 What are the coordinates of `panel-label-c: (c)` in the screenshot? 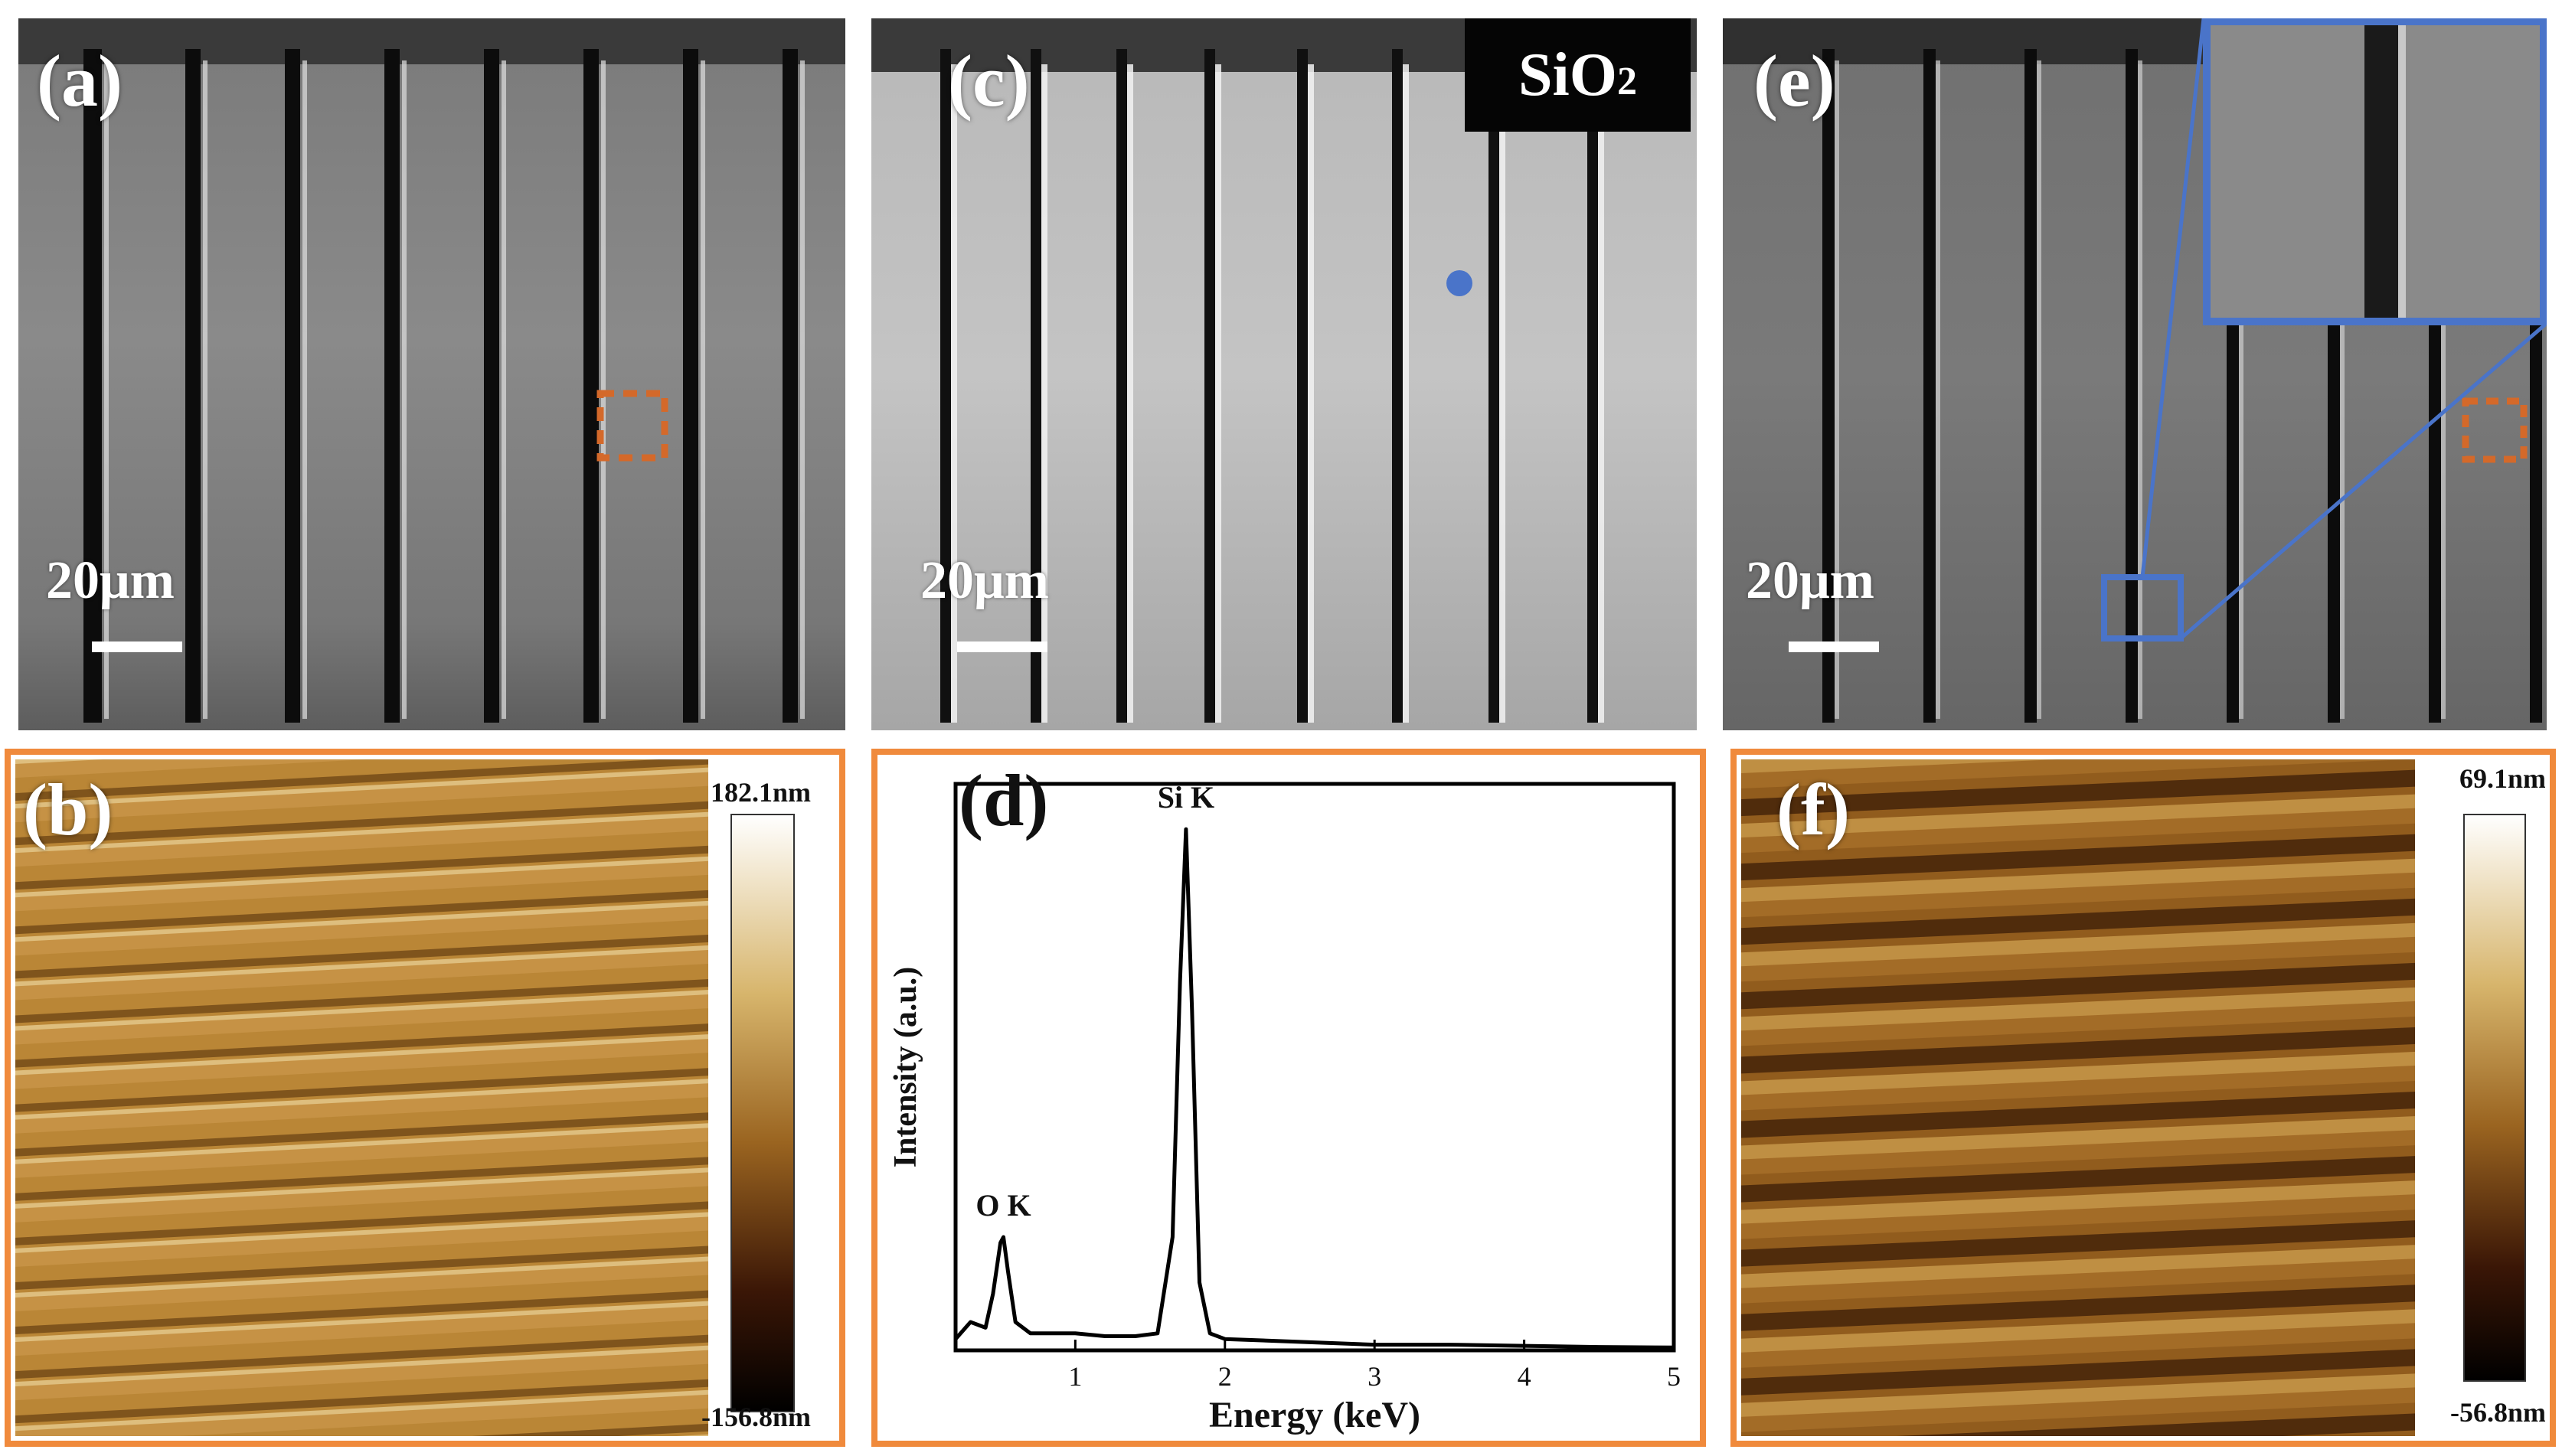 It's located at (989, 81).